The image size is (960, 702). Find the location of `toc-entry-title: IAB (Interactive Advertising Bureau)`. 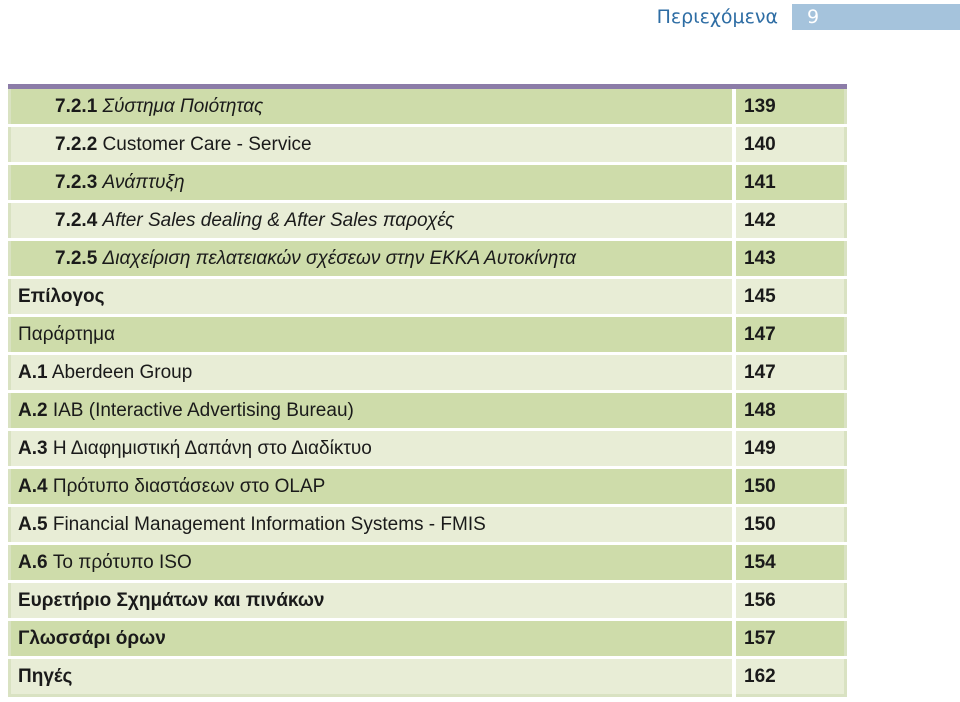

toc-entry-title: IAB (Interactive Advertising Bureau) is located at coordinates (203, 410).